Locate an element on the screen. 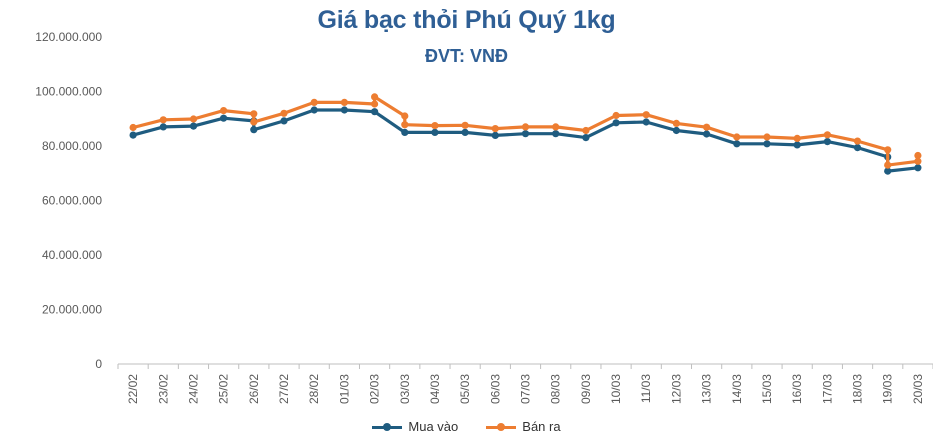 The height and width of the screenshot is (445, 933). x-tick-label: 14/03 is located at coordinates (737, 389).